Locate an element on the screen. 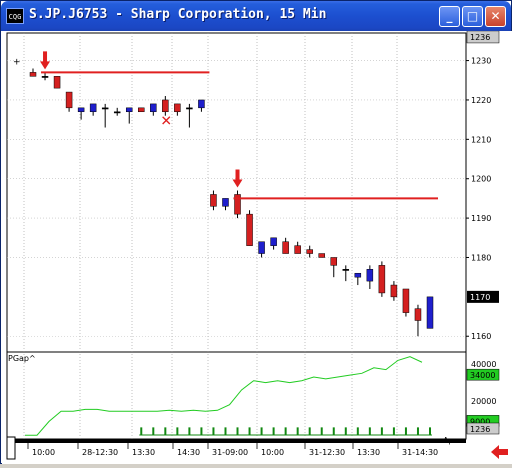 This screenshot has height=468, width=512. price-tick-label: 1220 is located at coordinates (481, 100).